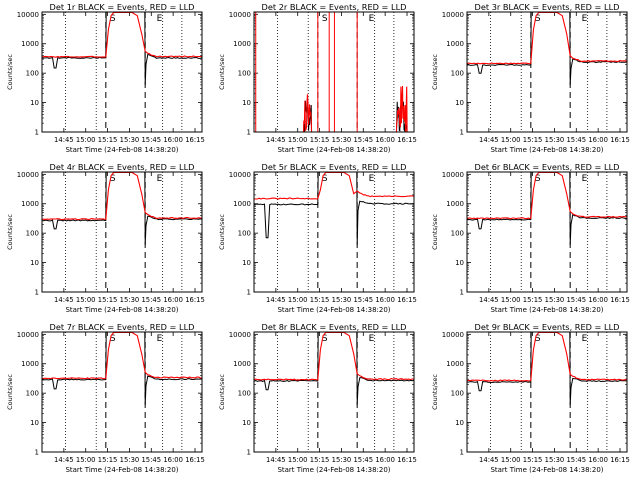 The image size is (640, 480). I want to click on chart-title: Det 4r BLACK = Events, RED = LLD, so click(122, 167).